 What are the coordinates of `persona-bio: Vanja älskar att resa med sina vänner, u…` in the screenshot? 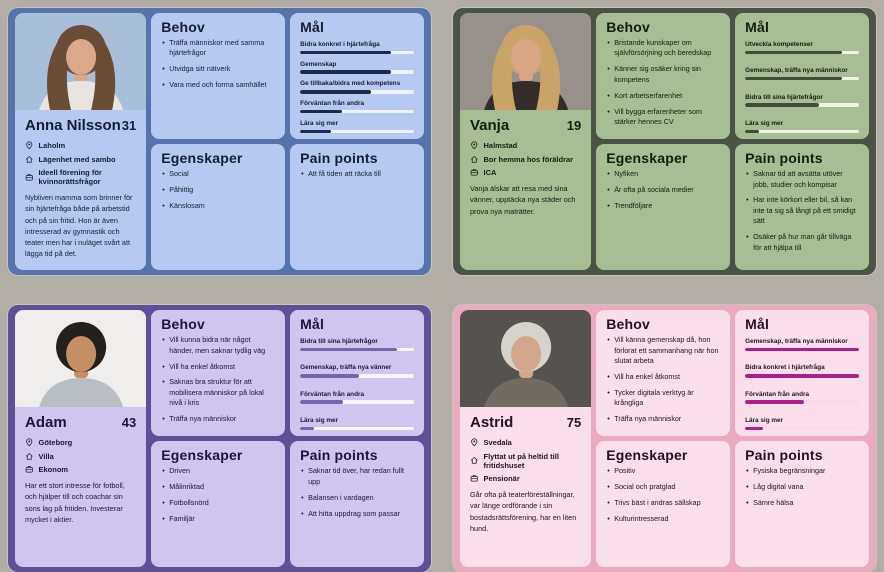 It's located at (523, 200).